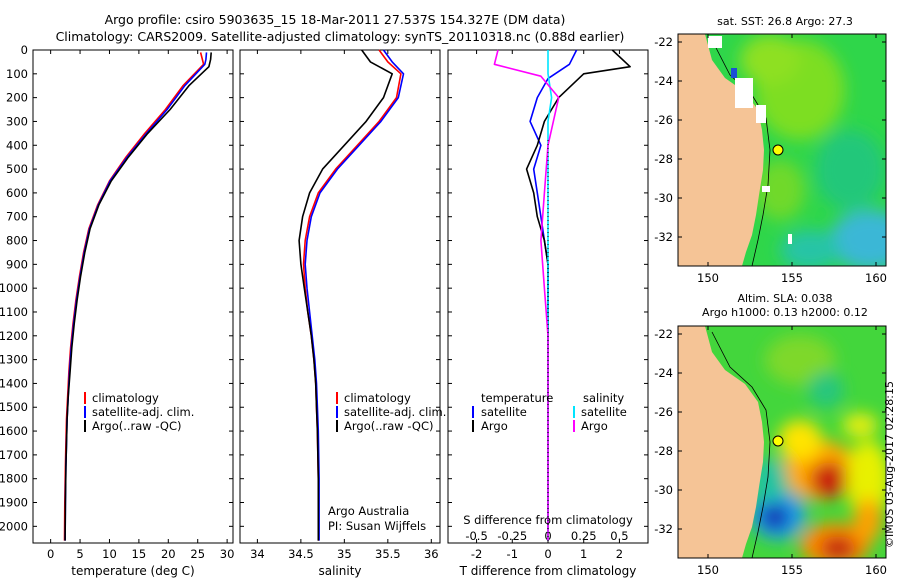 Image resolution: width=900 pixels, height=584 pixels. I want to click on x-tick-label: -1, so click(512, 554).